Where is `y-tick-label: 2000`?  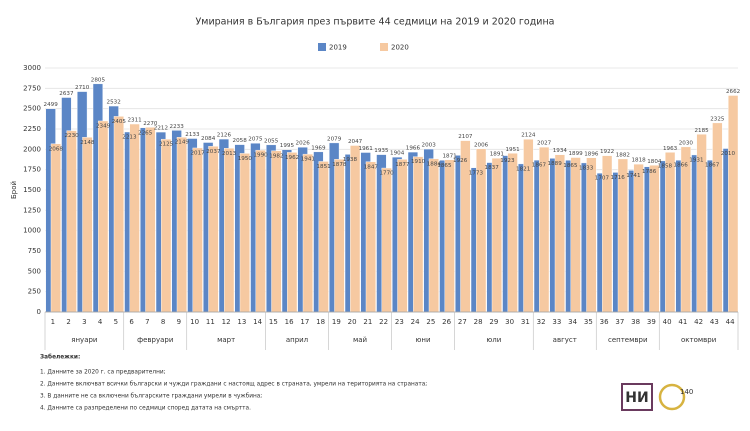 y-tick-label: 2000 is located at coordinates (32, 149).